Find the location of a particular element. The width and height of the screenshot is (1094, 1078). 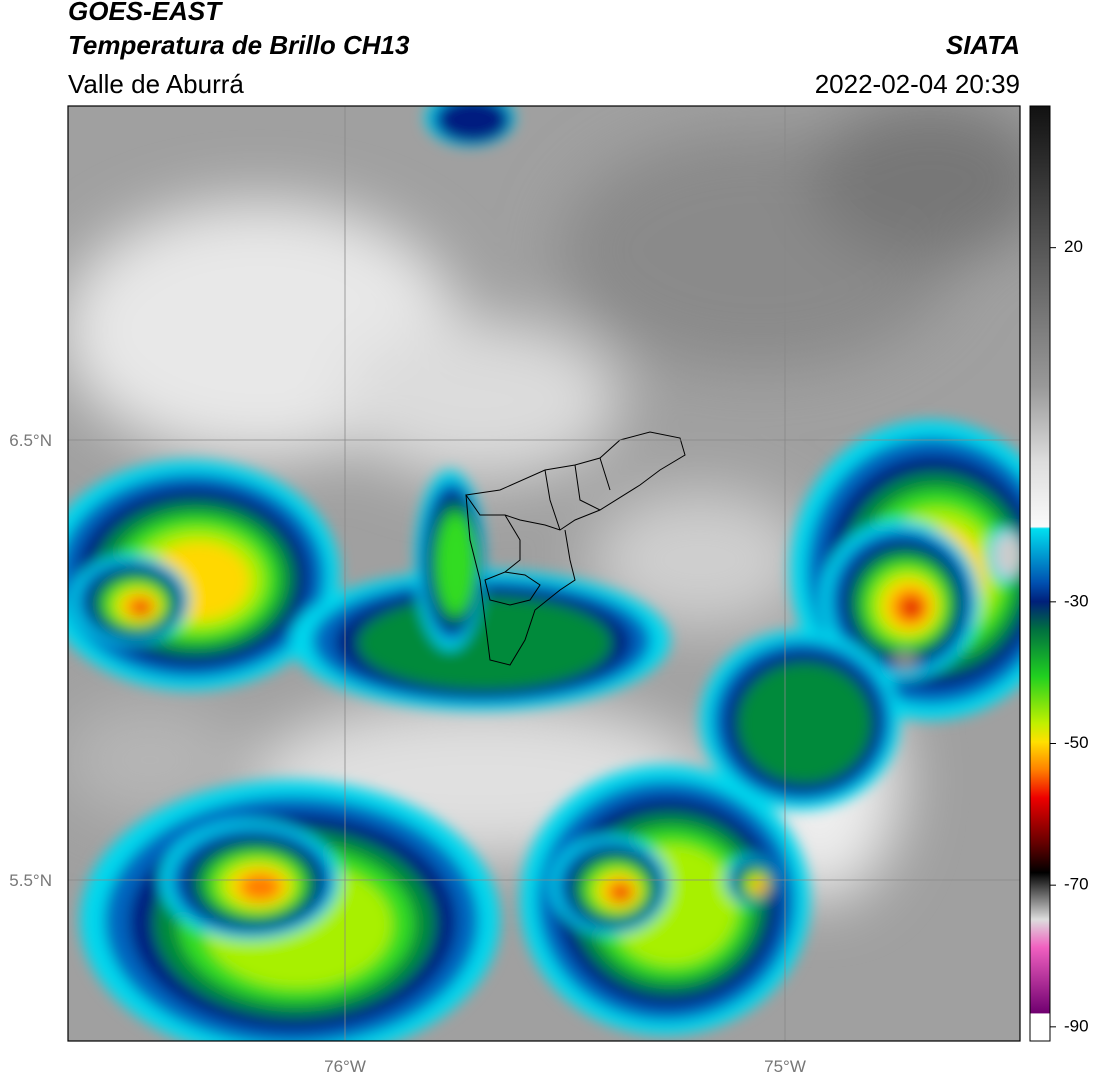

colorbar-tick-label: -50 is located at coordinates (1076, 742).